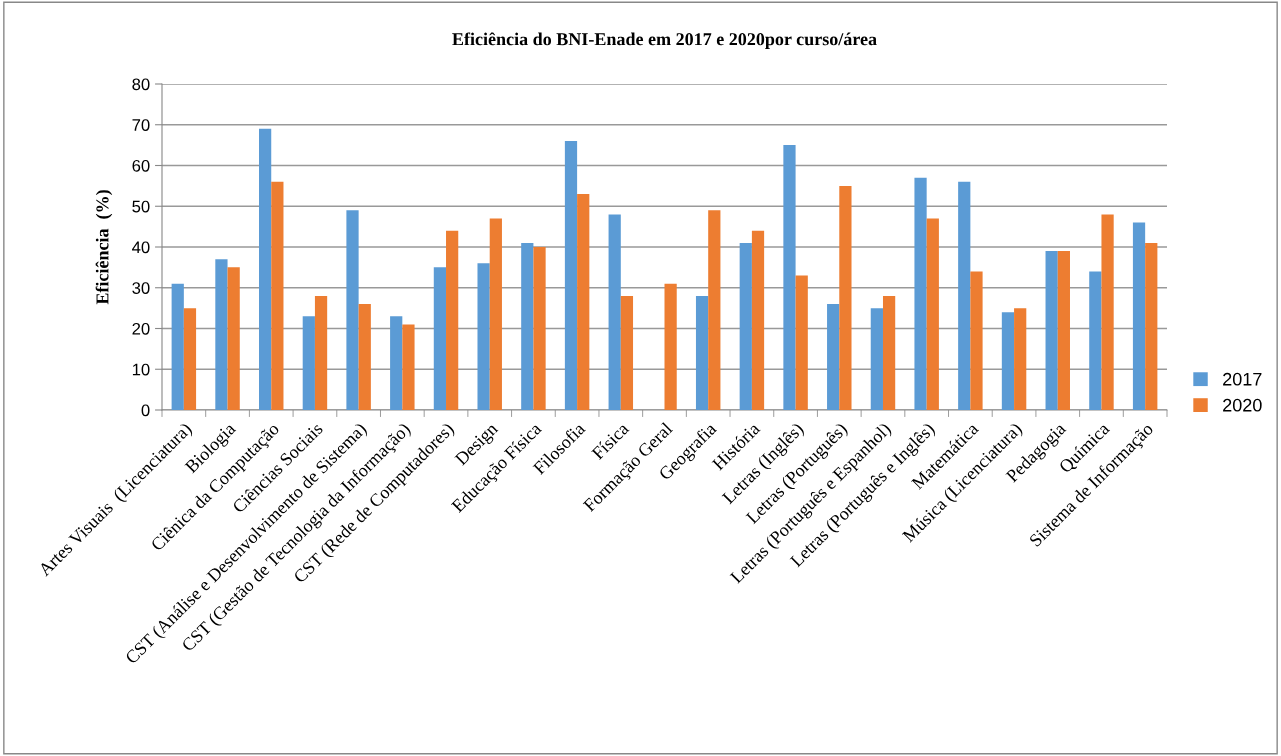 The image size is (1281, 756). Describe the element at coordinates (141, 288) in the screenshot. I see `y-tick-label: 30` at that location.